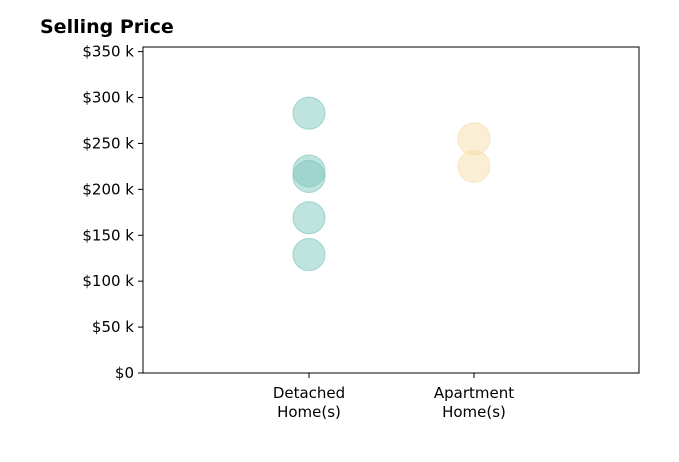  Describe the element at coordinates (124, 373) in the screenshot. I see `y-tick-label: $0` at that location.